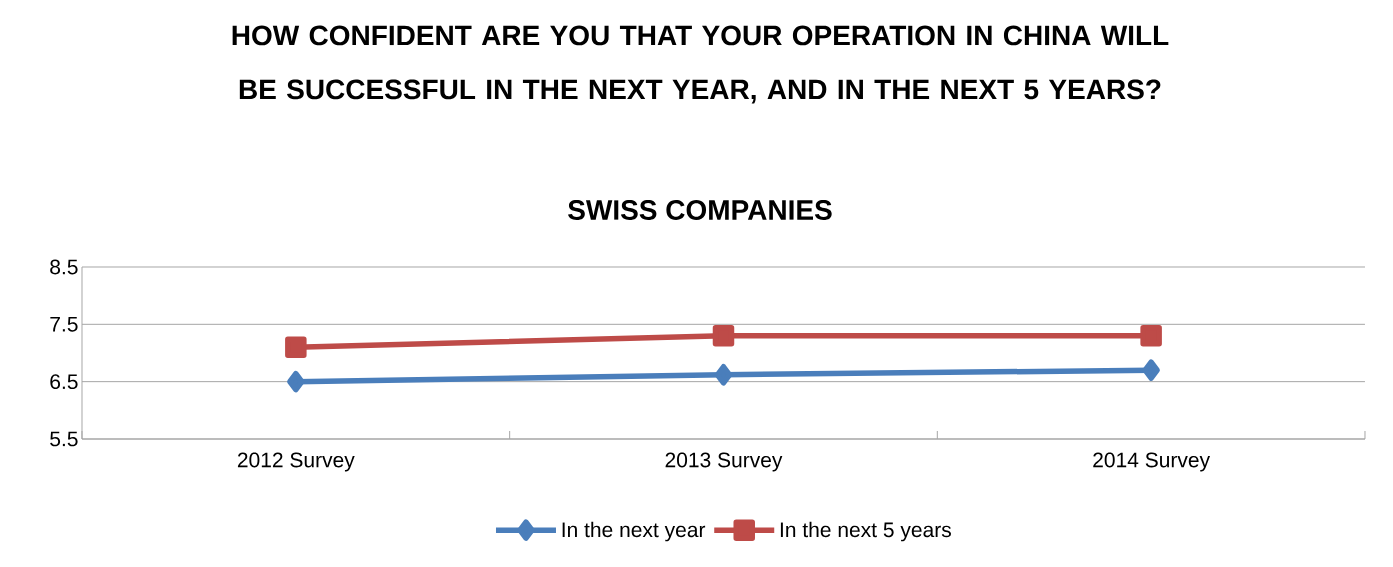 Image resolution: width=1393 pixels, height=567 pixels. I want to click on x-tick-label: 2013 Survey, so click(724, 462).